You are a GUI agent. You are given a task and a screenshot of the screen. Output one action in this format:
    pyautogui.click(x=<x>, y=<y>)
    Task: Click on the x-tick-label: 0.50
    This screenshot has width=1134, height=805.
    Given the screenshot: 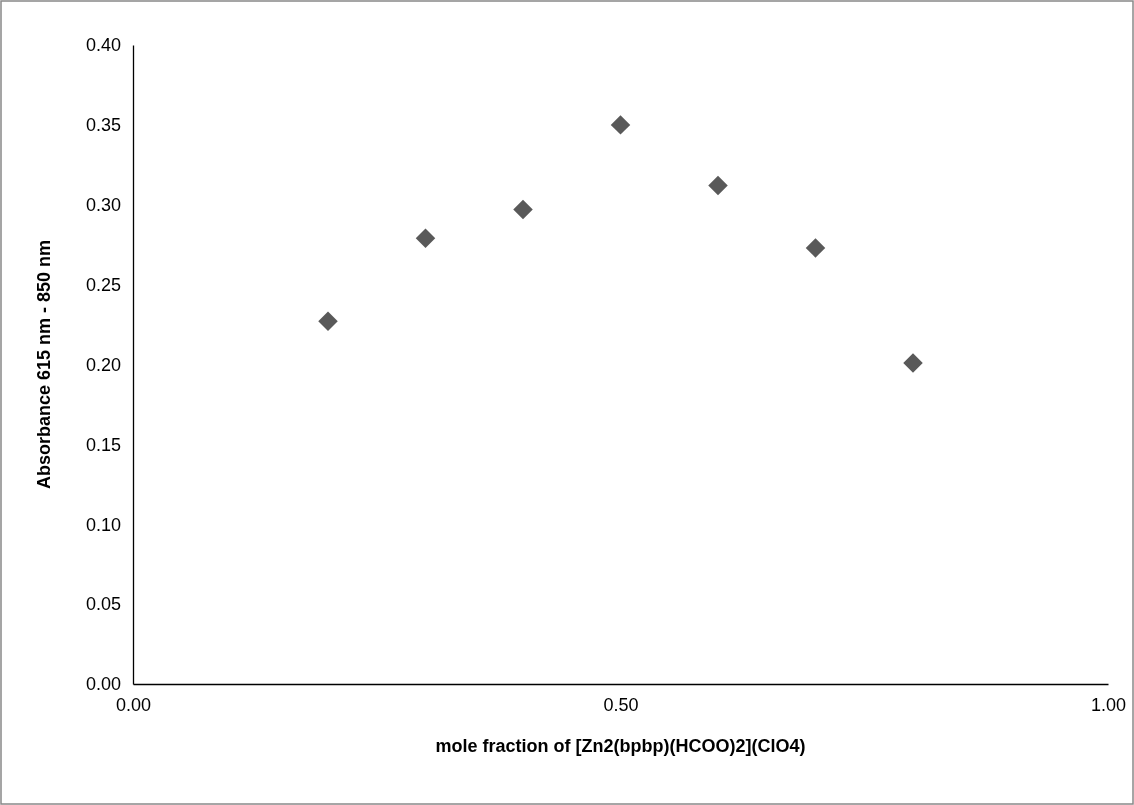 What is the action you would take?
    pyautogui.click(x=621, y=704)
    